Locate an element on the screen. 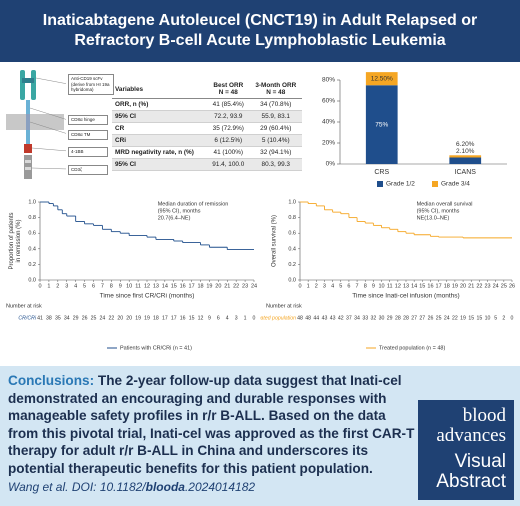 The image size is (520, 506). risk-count: 38 is located at coordinates (49, 318).